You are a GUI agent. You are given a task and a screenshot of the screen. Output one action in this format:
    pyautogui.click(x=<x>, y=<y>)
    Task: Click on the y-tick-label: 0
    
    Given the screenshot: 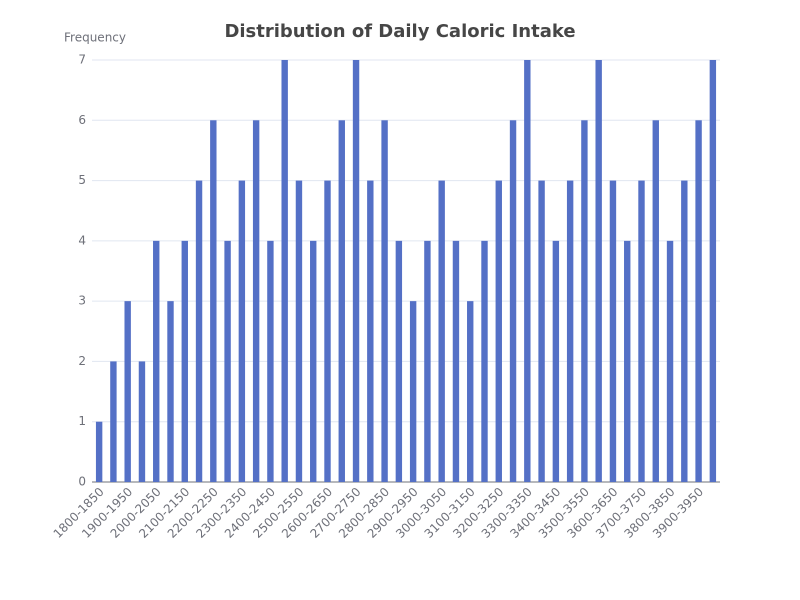 What is the action you would take?
    pyautogui.click(x=82, y=482)
    